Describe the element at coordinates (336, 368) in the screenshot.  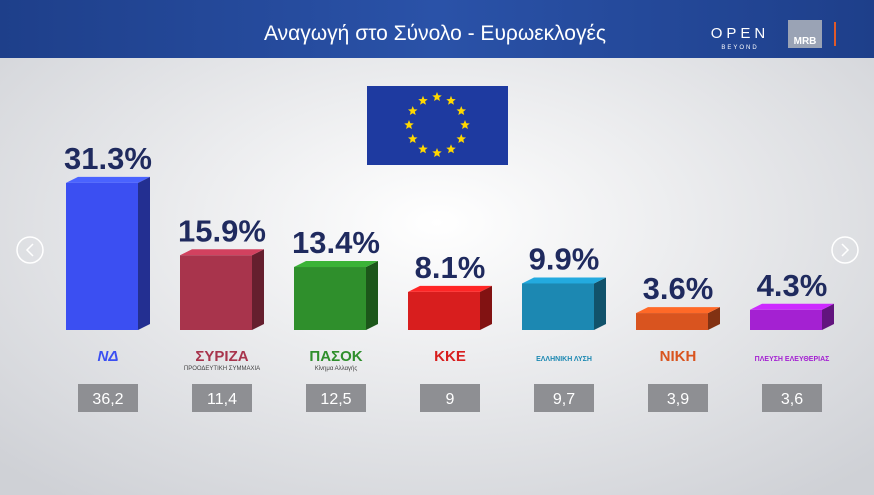
I see `party-subtitle: Κίνημα Αλλαγής` at that location.